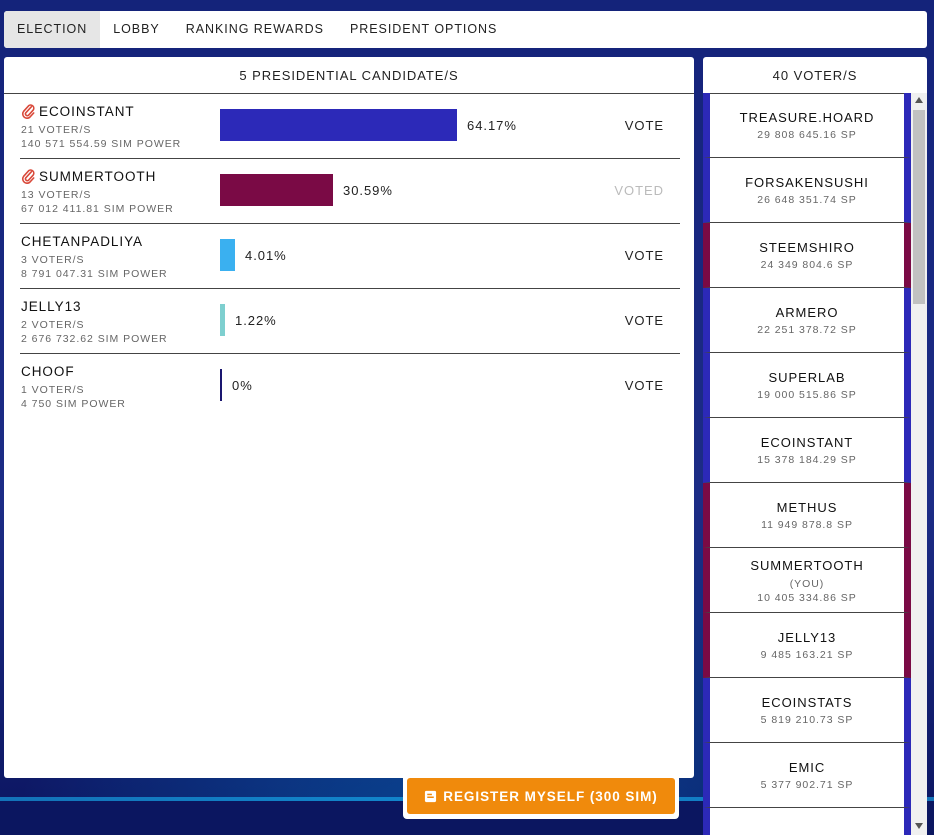 This screenshot has height=835, width=934. Describe the element at coordinates (349, 75) in the screenshot. I see `candidates-header: 5 PRESIDENTIAL CANDIDATE/S` at that location.